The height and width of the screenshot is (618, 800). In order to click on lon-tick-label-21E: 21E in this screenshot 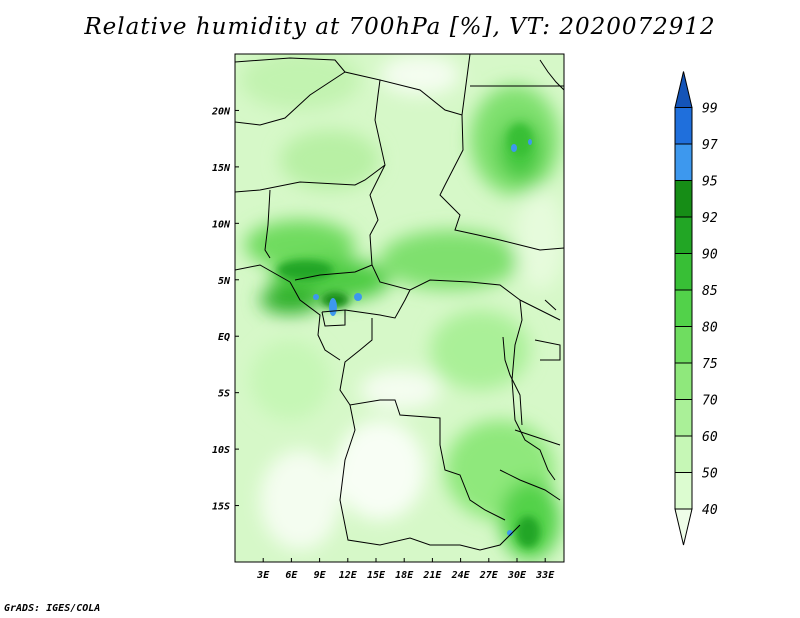, I will do `click(432, 575)`.